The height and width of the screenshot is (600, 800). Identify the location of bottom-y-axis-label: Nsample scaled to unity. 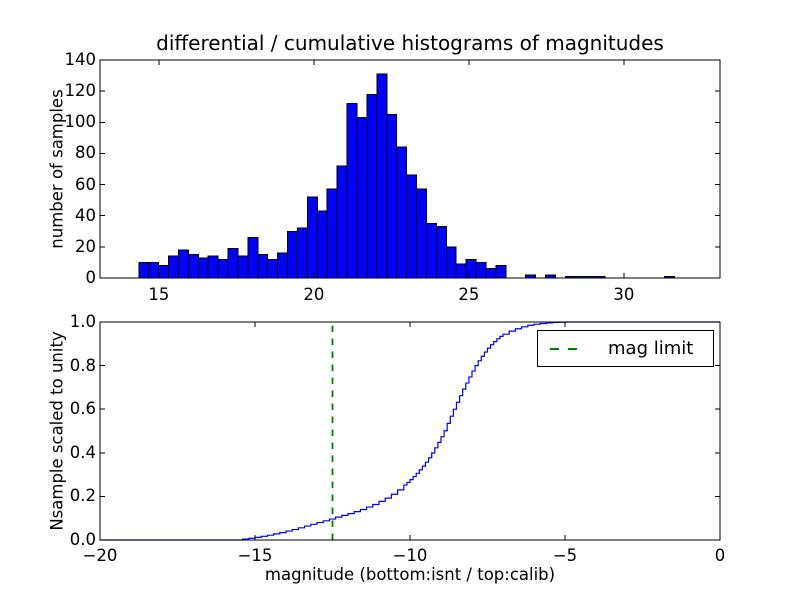
(57, 431).